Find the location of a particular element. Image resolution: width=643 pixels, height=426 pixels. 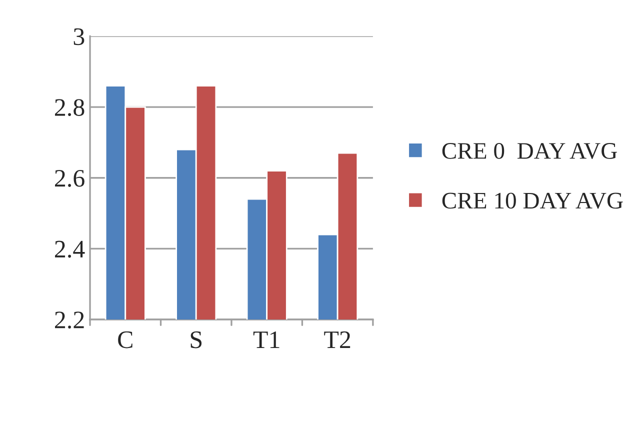

legend-label: CRE 10 DAY AVG is located at coordinates (532, 200).